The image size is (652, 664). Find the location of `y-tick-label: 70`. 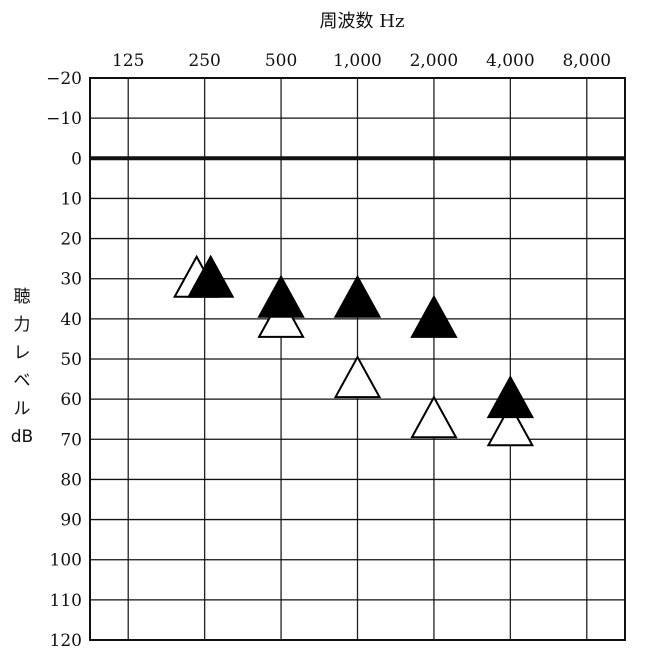

y-tick-label: 70 is located at coordinates (71, 440).